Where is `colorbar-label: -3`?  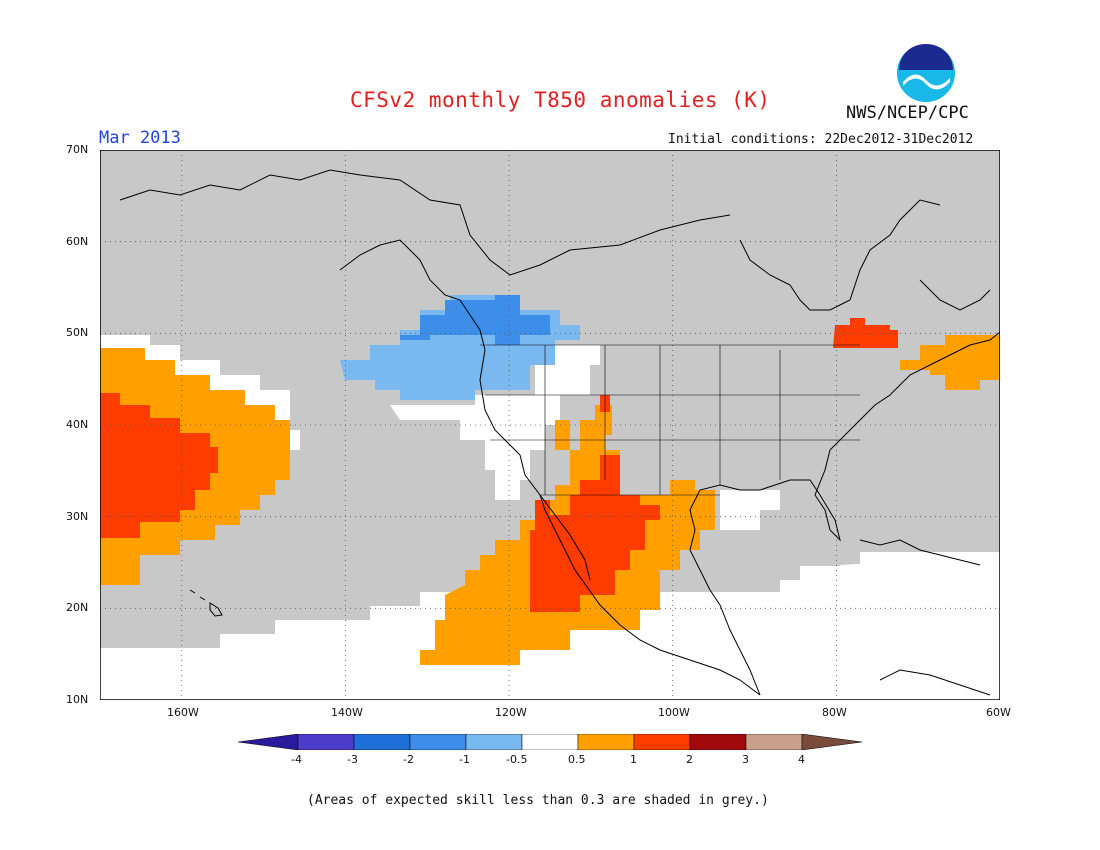
colorbar-label: -3 is located at coordinates (352, 759).